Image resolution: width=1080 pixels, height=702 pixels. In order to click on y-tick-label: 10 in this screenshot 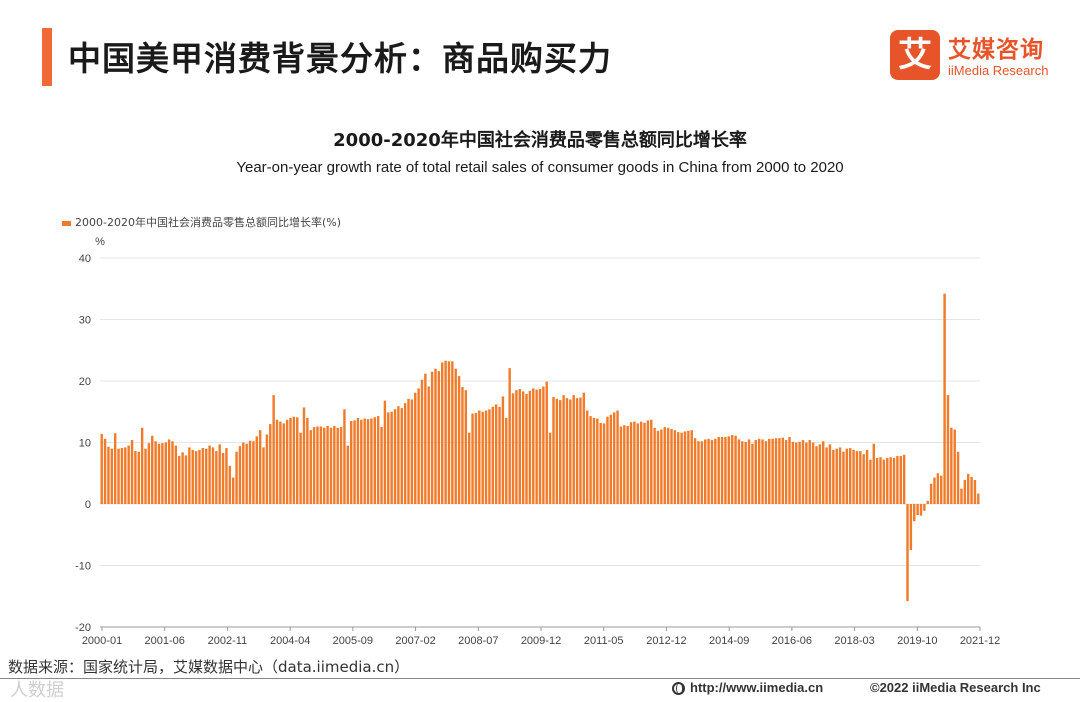, I will do `click(85, 444)`.